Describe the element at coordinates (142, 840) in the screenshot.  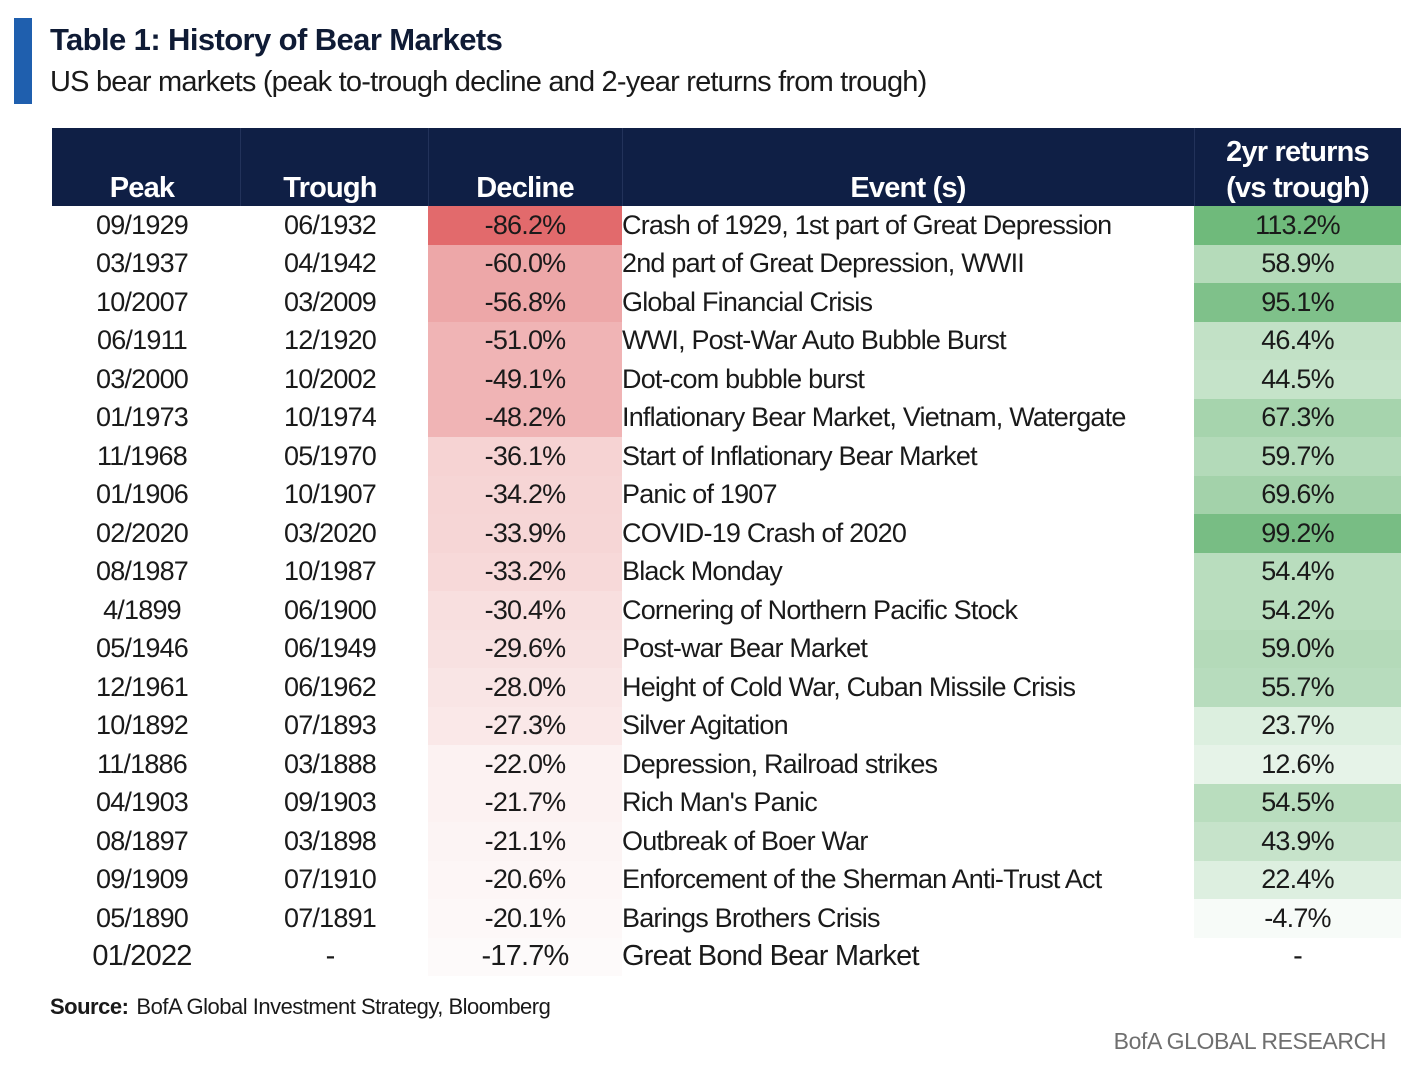
I see `cell-peak: 08/1897` at that location.